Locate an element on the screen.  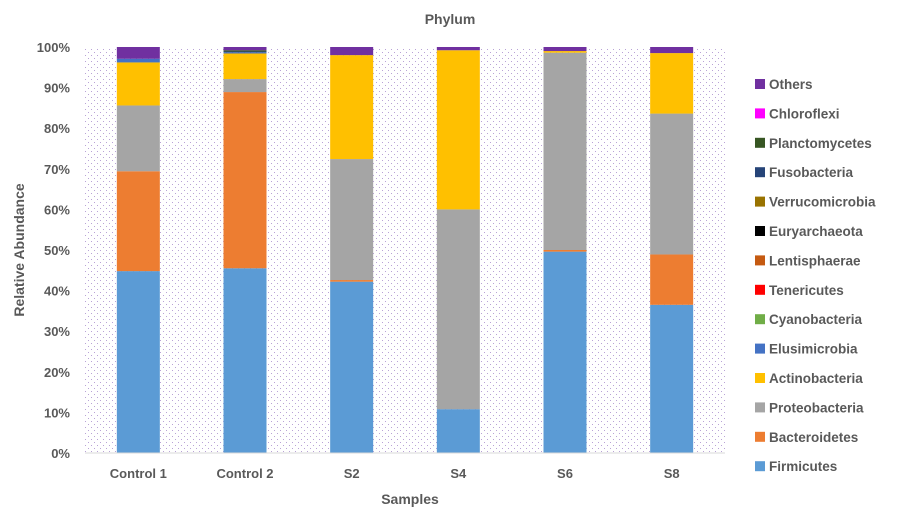
legend-label: Euryarchaeota is located at coordinates (816, 231).